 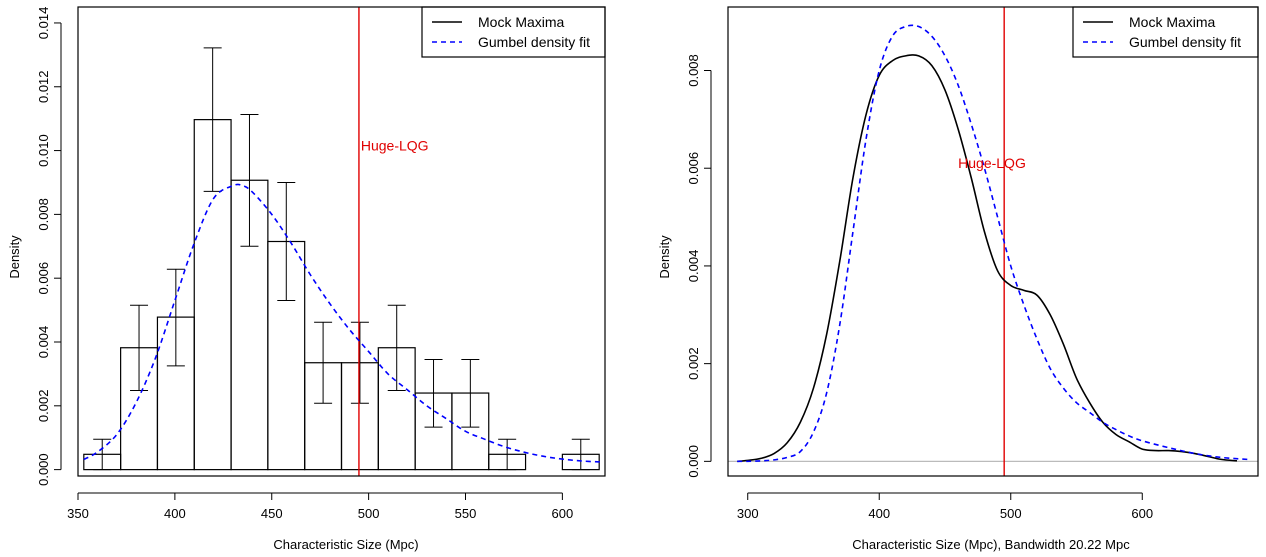 I want to click on histogram-legend-box, so click(x=513, y=32).